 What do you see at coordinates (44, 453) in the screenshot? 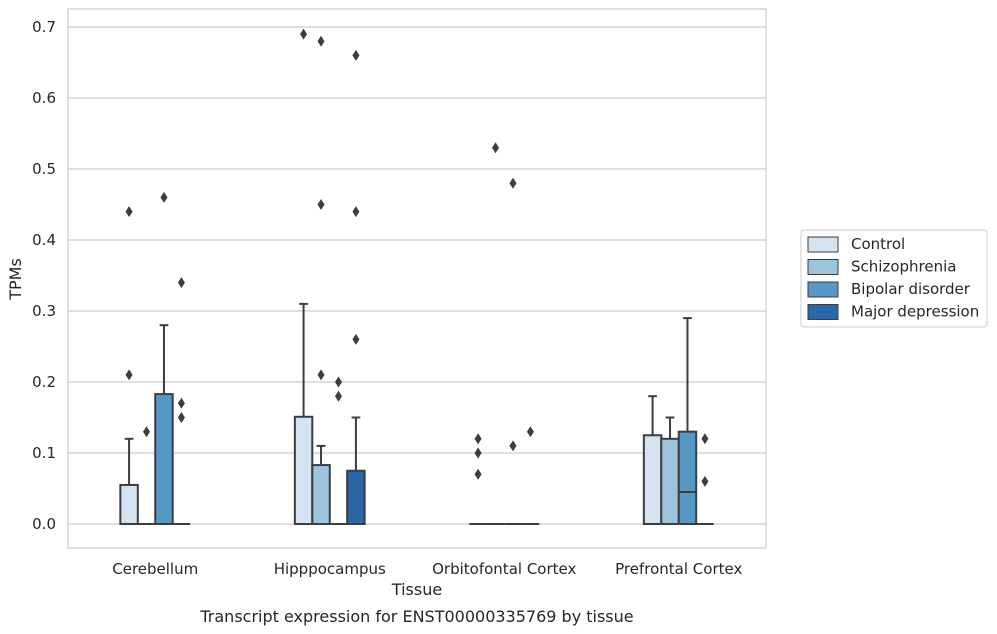
I see `y-tick-label: 0.1` at bounding box center [44, 453].